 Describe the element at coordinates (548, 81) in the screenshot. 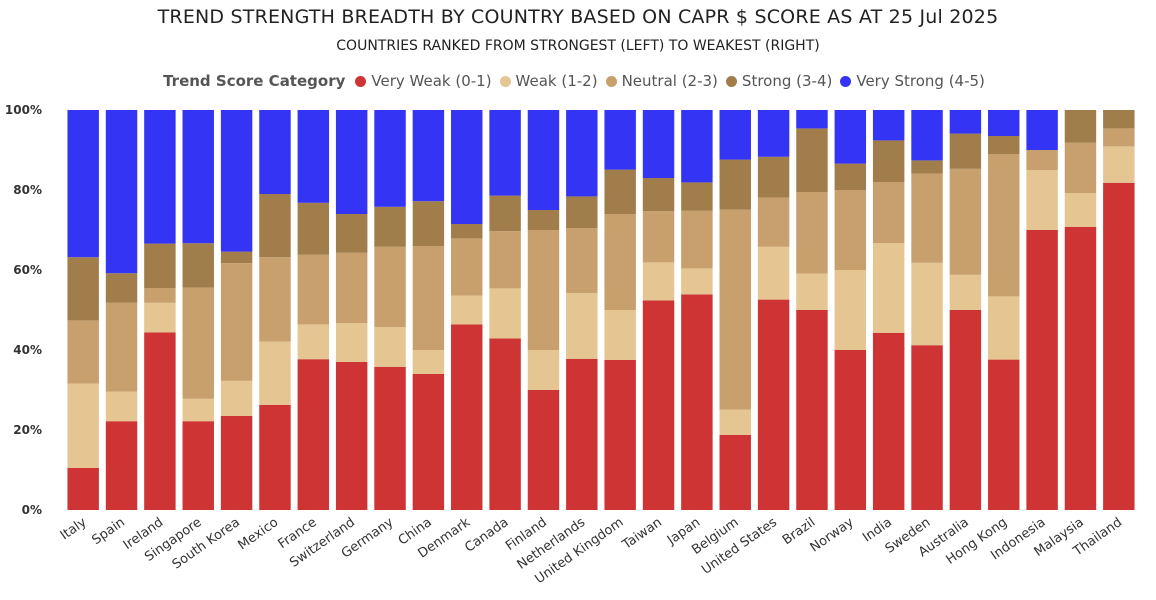

I see `legend-item-2: Weak (1-2)` at that location.